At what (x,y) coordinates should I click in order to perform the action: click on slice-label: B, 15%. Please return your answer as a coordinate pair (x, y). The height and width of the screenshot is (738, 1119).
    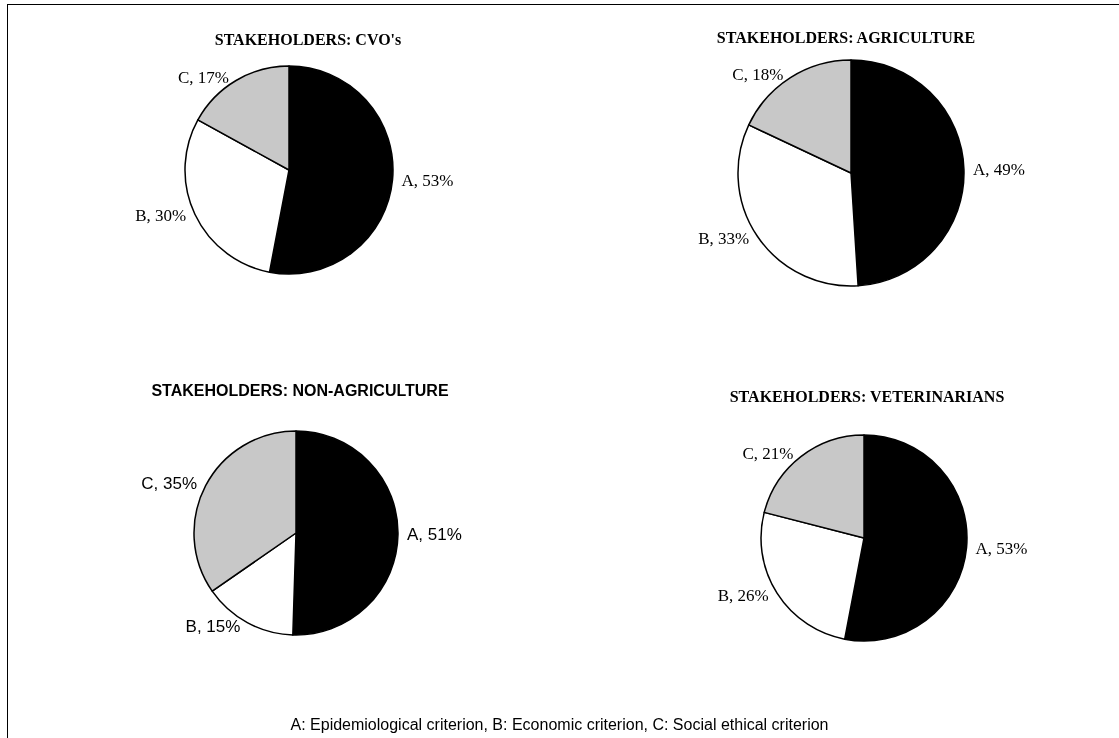
    Looking at the image, I should click on (213, 626).